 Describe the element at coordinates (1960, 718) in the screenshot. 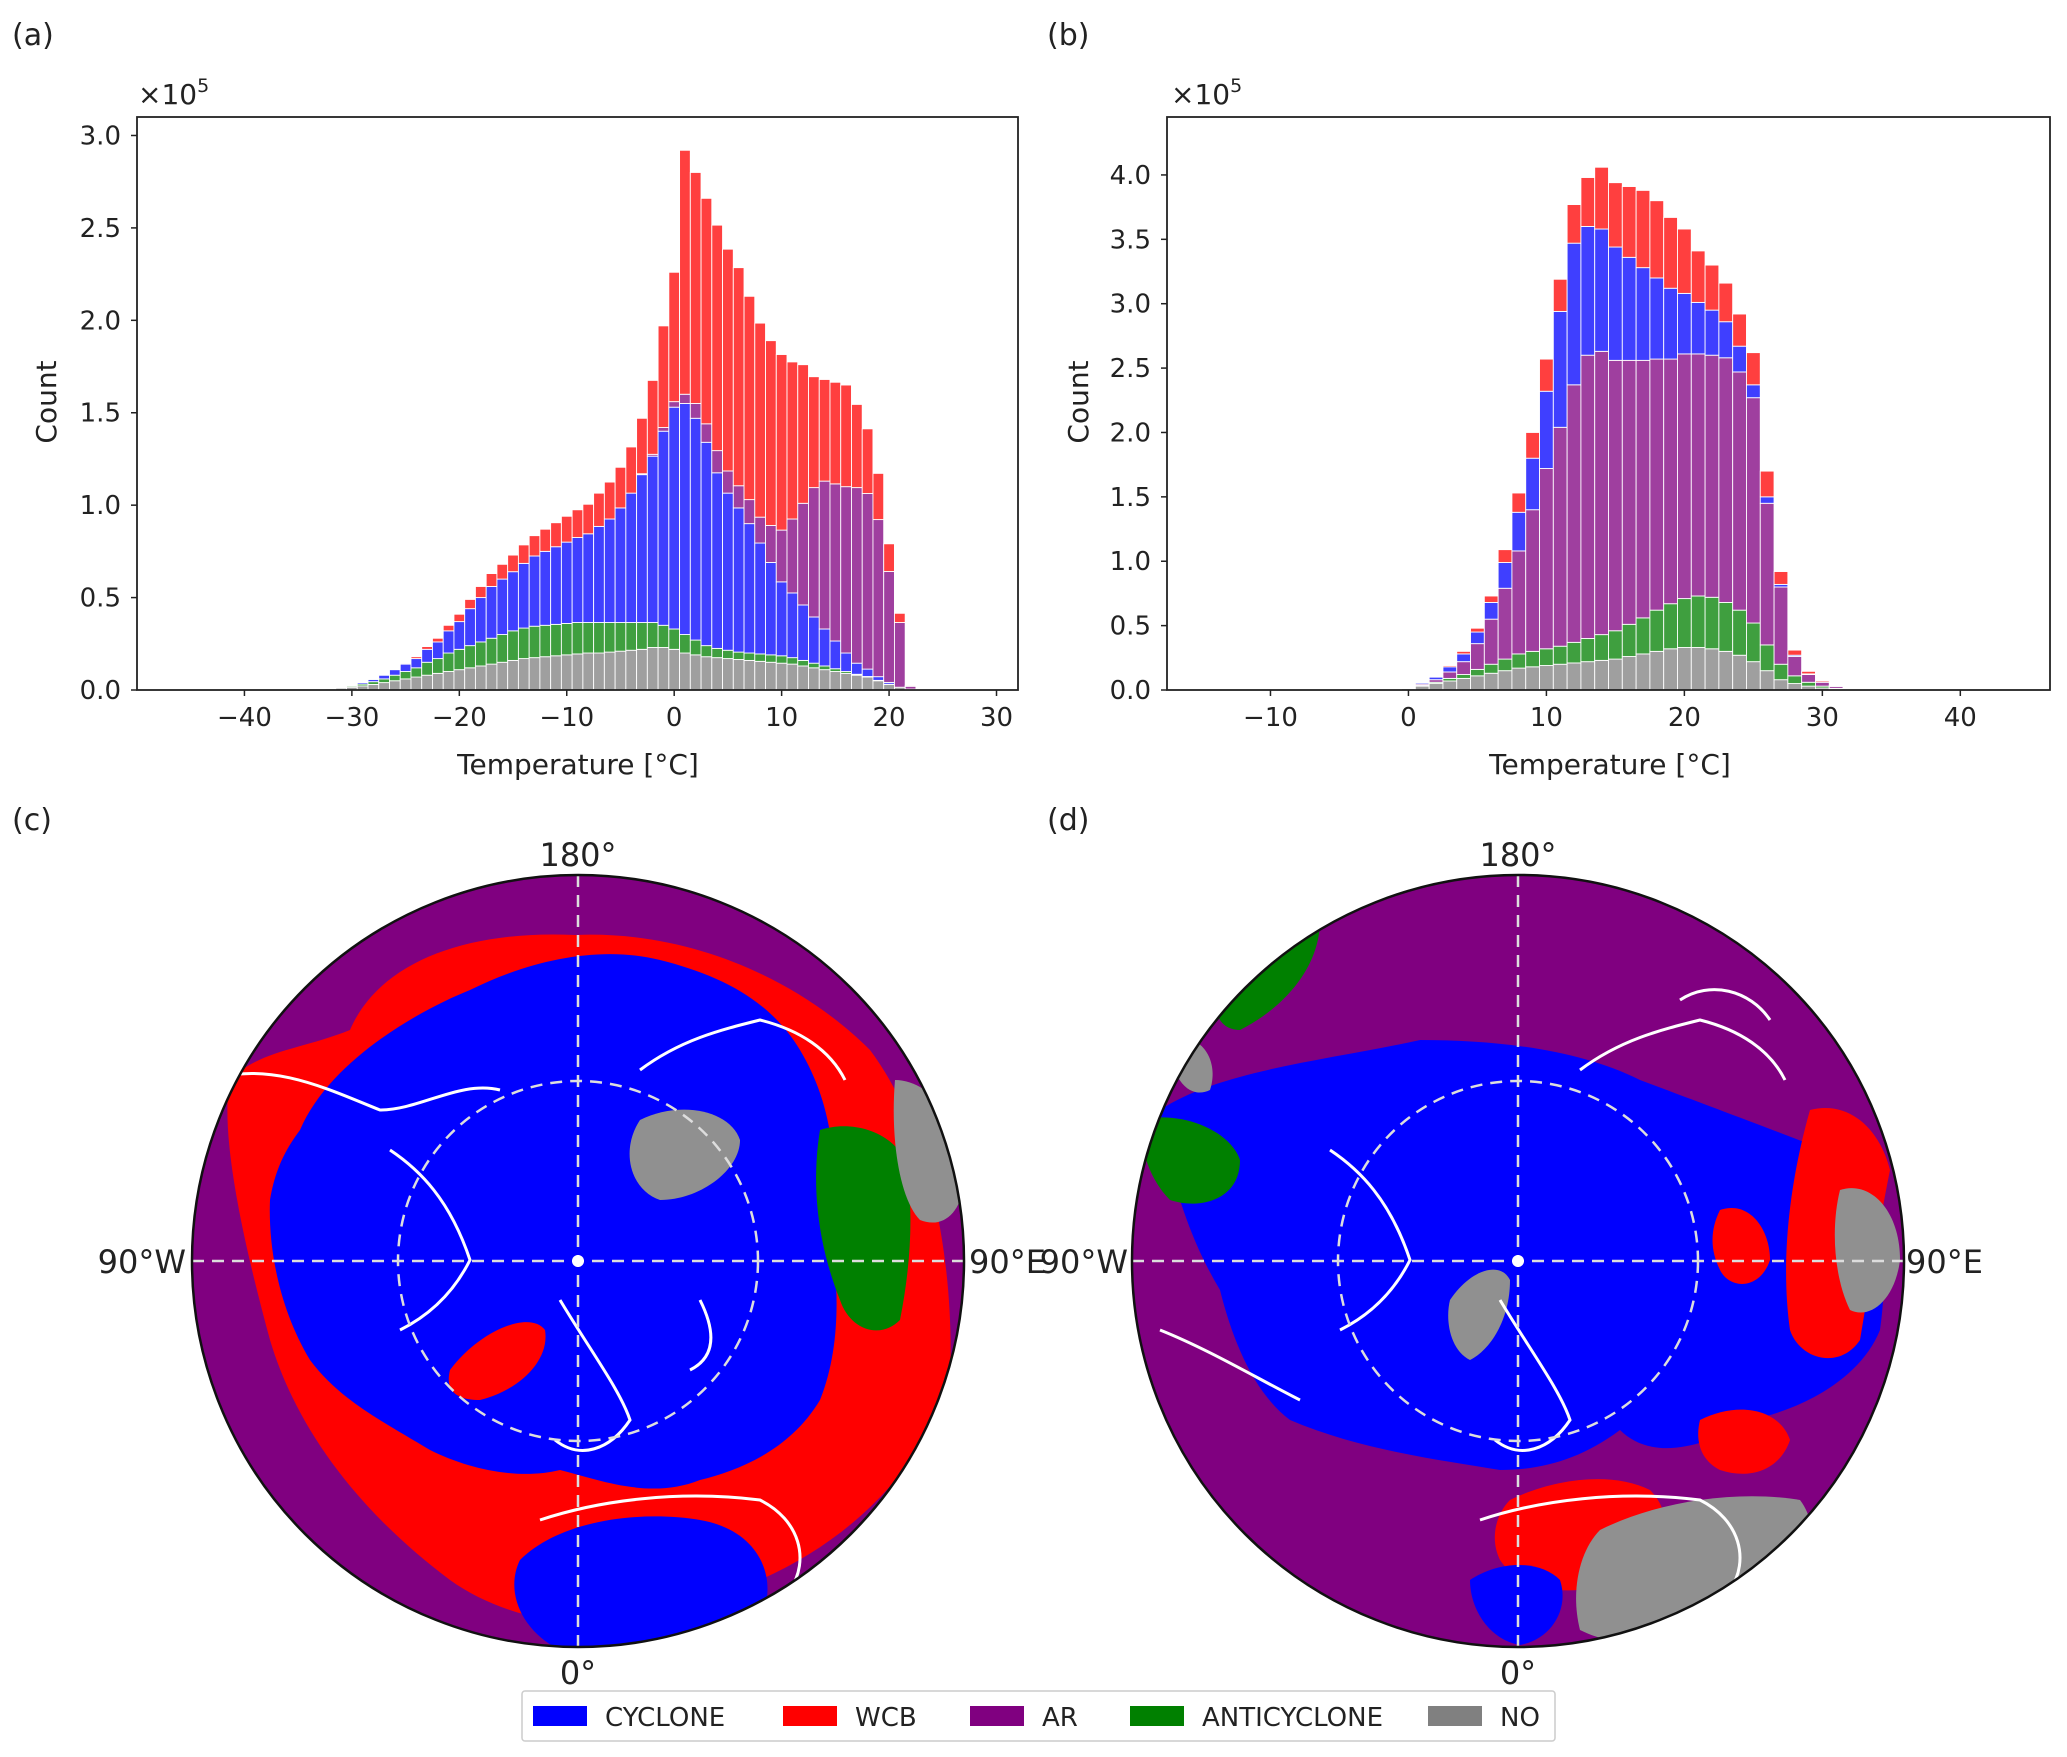

I see `x-tick-label: 40` at that location.